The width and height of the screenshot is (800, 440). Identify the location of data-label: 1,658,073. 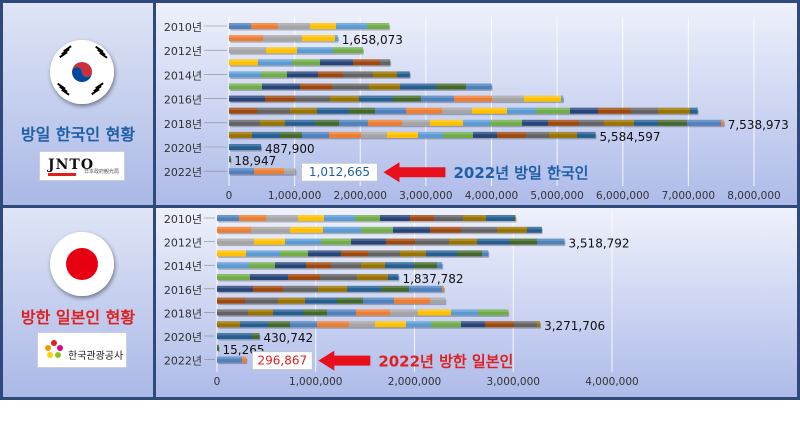
(372, 40).